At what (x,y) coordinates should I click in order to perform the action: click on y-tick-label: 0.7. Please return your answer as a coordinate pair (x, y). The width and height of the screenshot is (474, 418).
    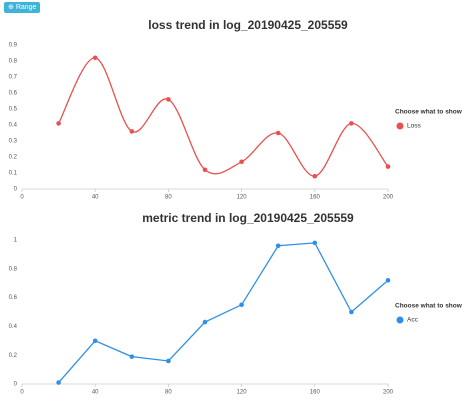
    Looking at the image, I should click on (13, 78).